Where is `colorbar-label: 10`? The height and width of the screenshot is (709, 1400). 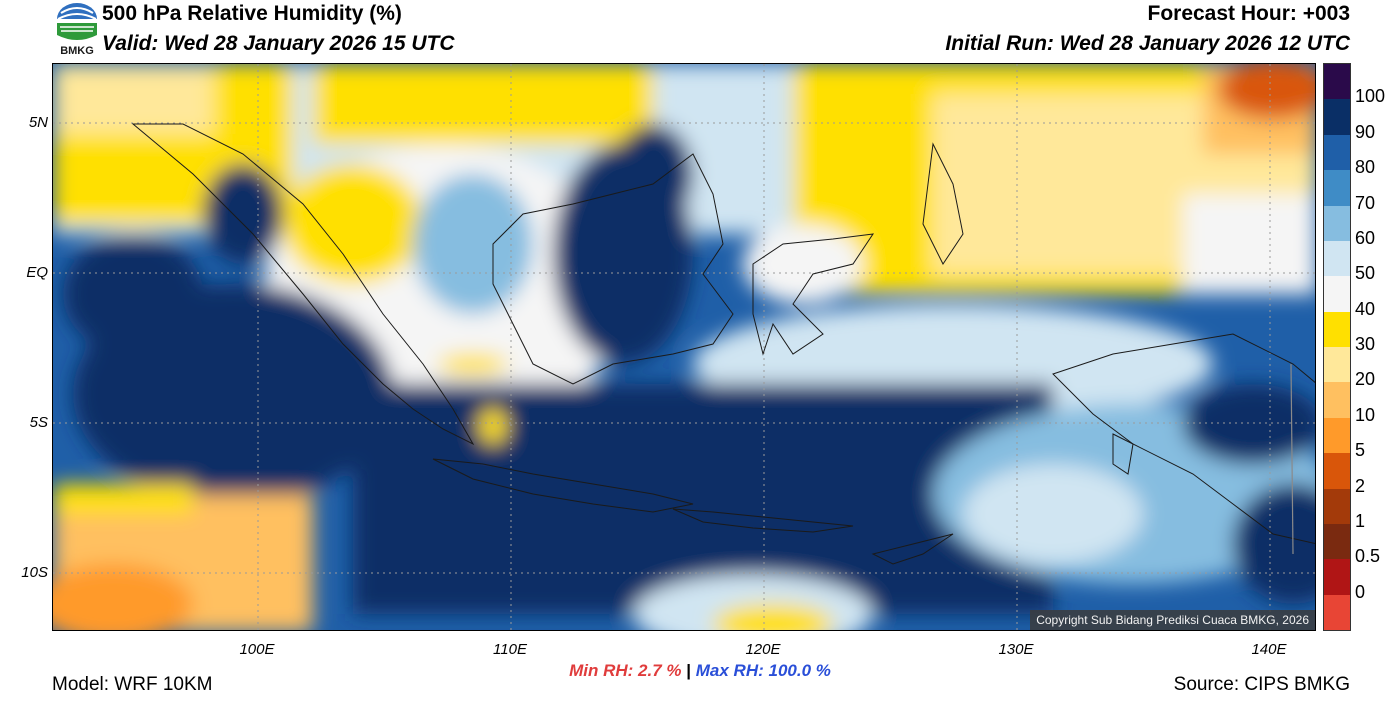
colorbar-label: 10 is located at coordinates (1365, 414).